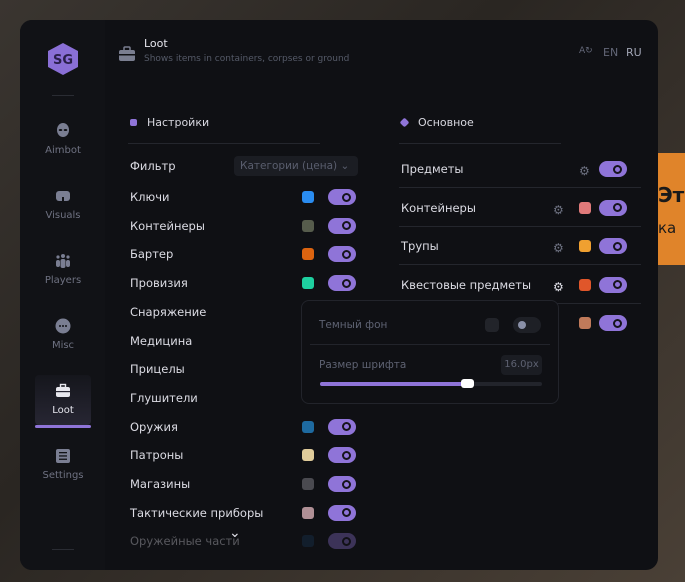 This screenshot has height=582, width=685. Describe the element at coordinates (63, 280) in the screenshot. I see `sidebar-item-label: Players` at that location.